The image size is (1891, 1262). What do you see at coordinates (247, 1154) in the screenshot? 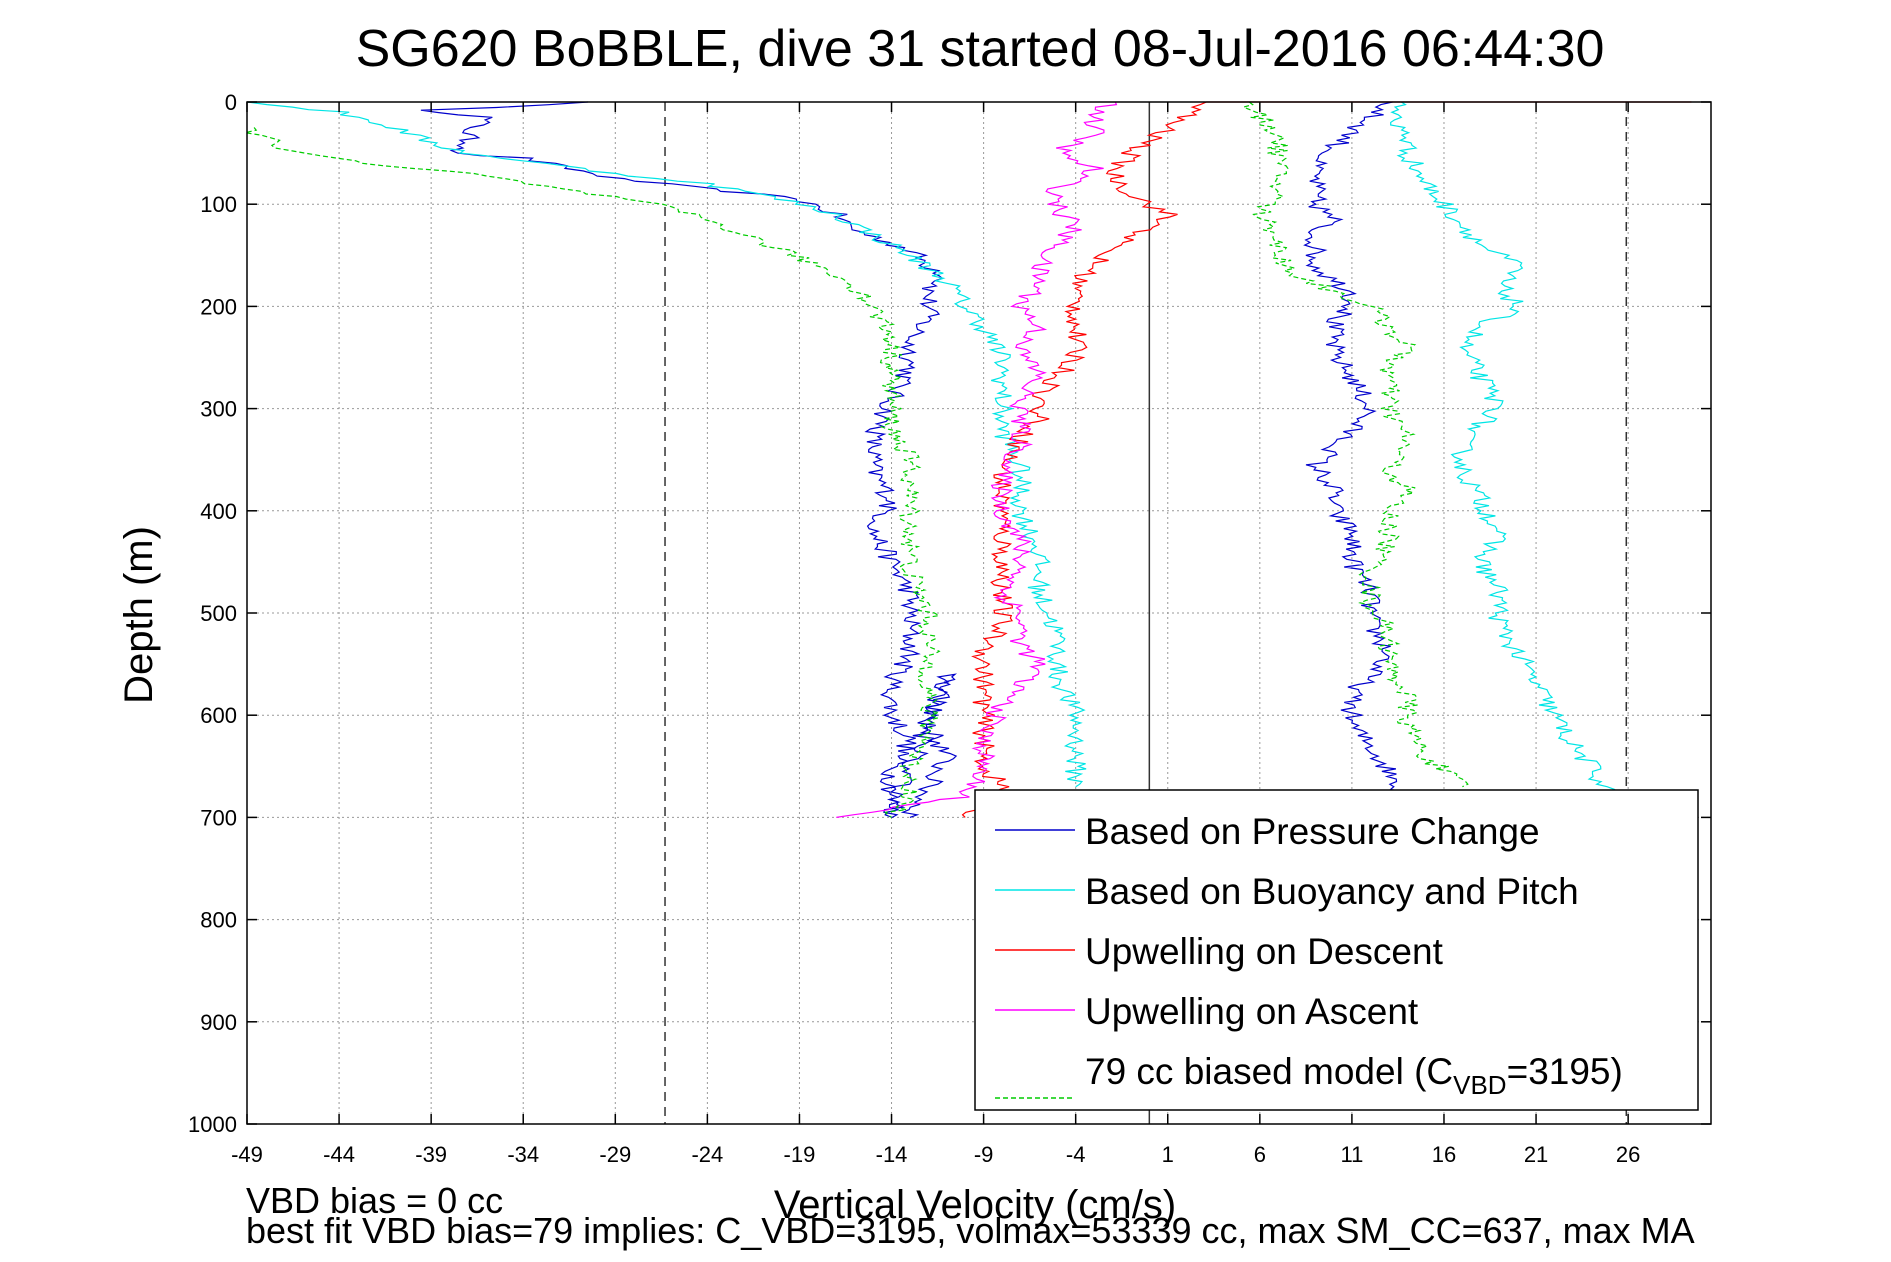
I see `x-tick-label: -49` at bounding box center [247, 1154].